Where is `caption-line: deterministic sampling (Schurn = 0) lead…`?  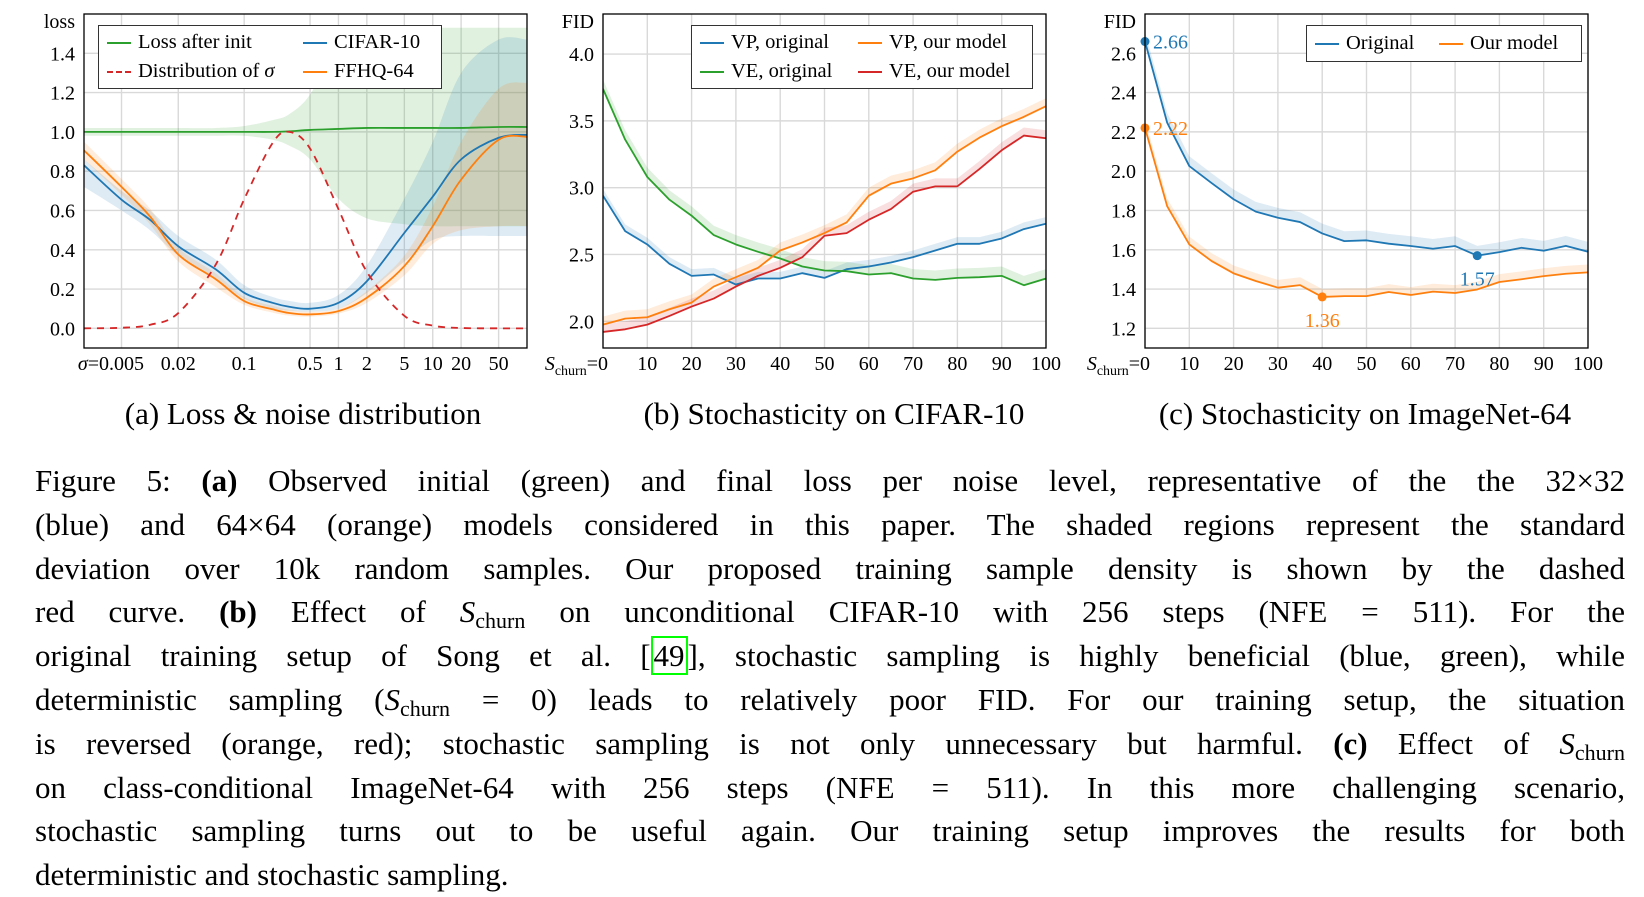
caption-line: deterministic sampling (Schurn = 0) lead… is located at coordinates (830, 700).